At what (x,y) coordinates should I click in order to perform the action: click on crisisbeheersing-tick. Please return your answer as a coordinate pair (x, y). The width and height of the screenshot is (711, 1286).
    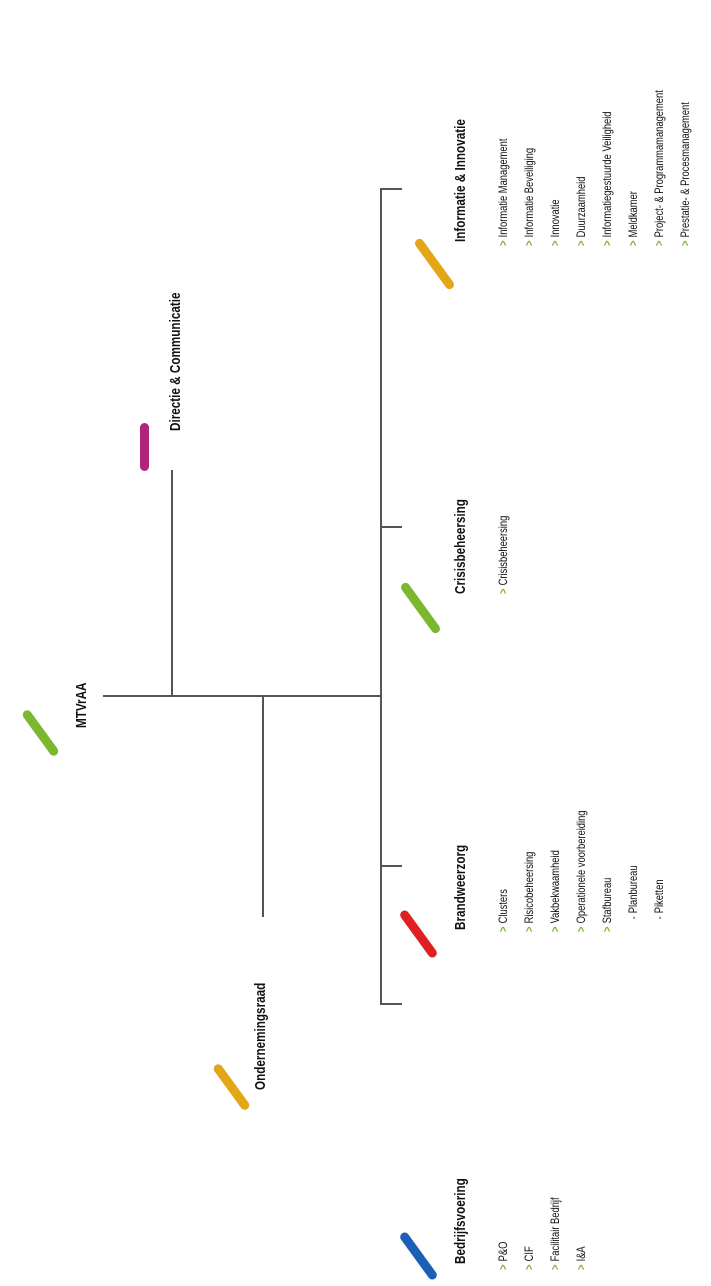
    Looking at the image, I should click on (391, 527).